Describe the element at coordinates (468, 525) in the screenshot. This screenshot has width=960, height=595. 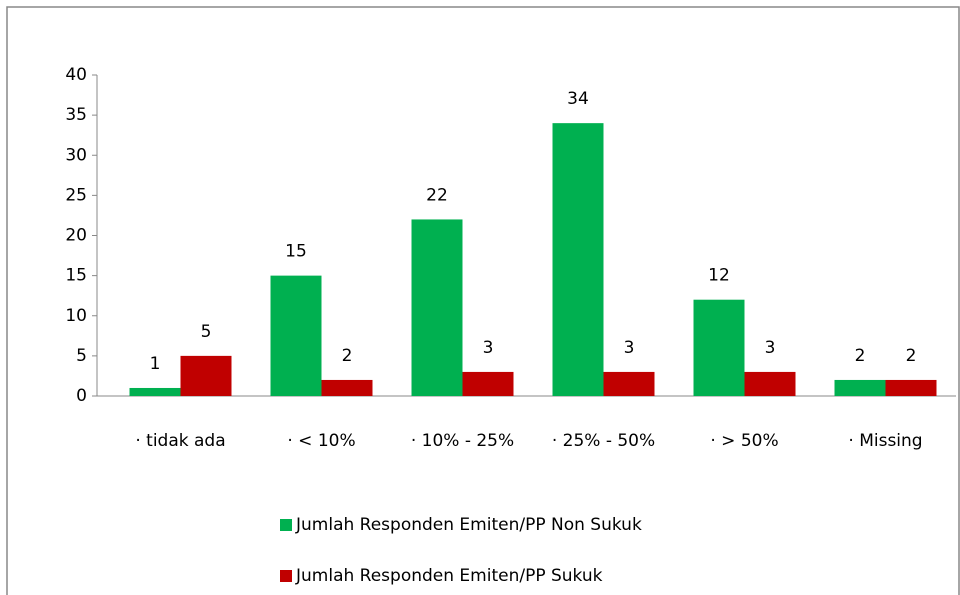
I see `legend-label: Jumlah Responden Emiten/PP Non Sukuk` at that location.